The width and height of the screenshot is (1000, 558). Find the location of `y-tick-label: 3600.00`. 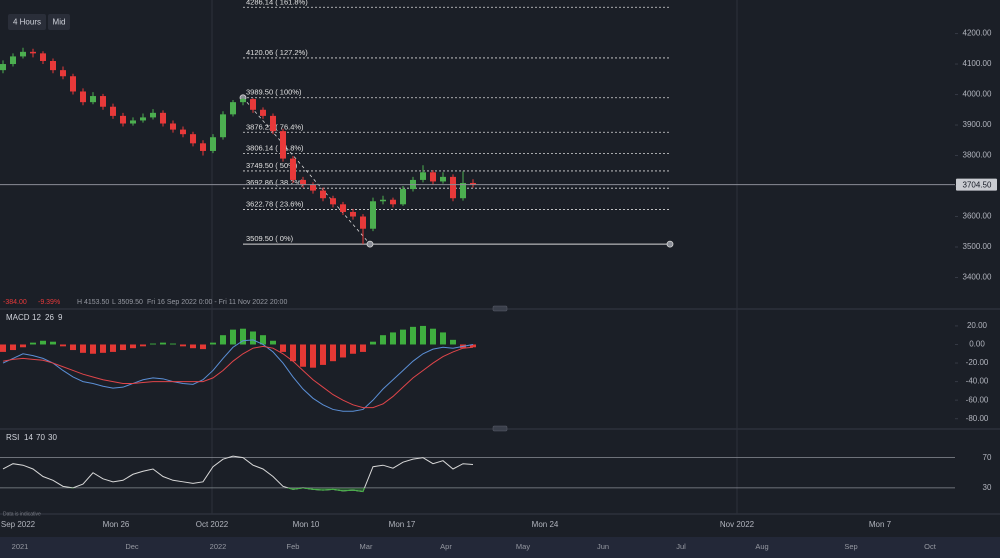

y-tick-label: 3600.00 is located at coordinates (977, 216).